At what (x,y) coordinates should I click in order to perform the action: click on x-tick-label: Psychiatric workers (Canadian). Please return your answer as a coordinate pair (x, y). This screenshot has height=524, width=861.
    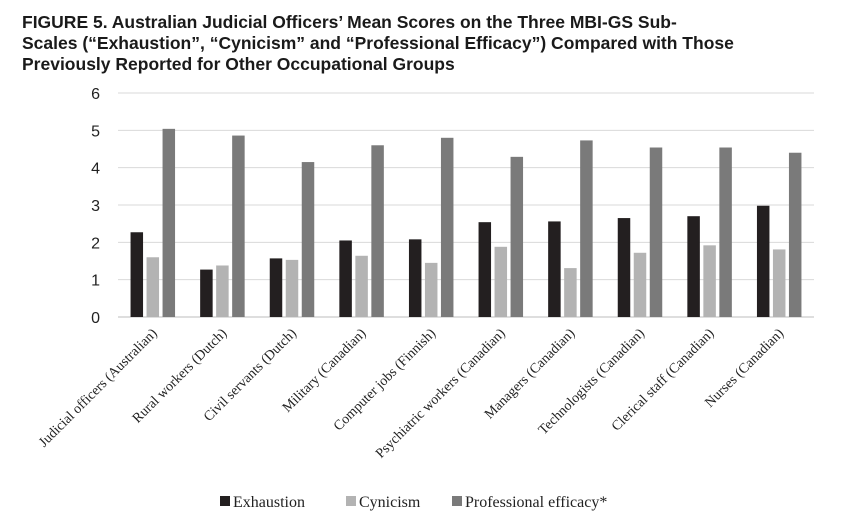
    Looking at the image, I should click on (441, 394).